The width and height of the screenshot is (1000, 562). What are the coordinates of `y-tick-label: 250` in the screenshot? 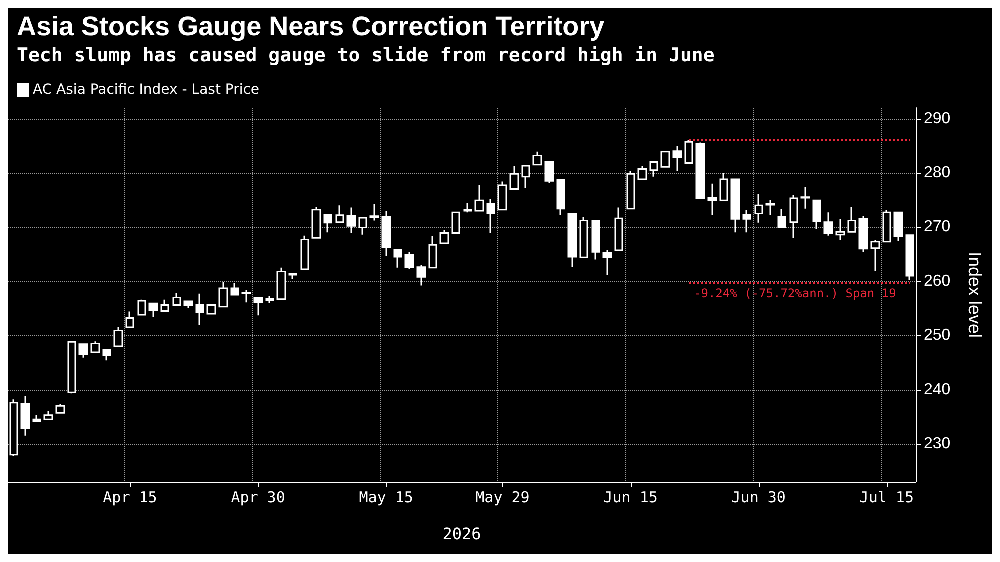 It's located at (937, 335).